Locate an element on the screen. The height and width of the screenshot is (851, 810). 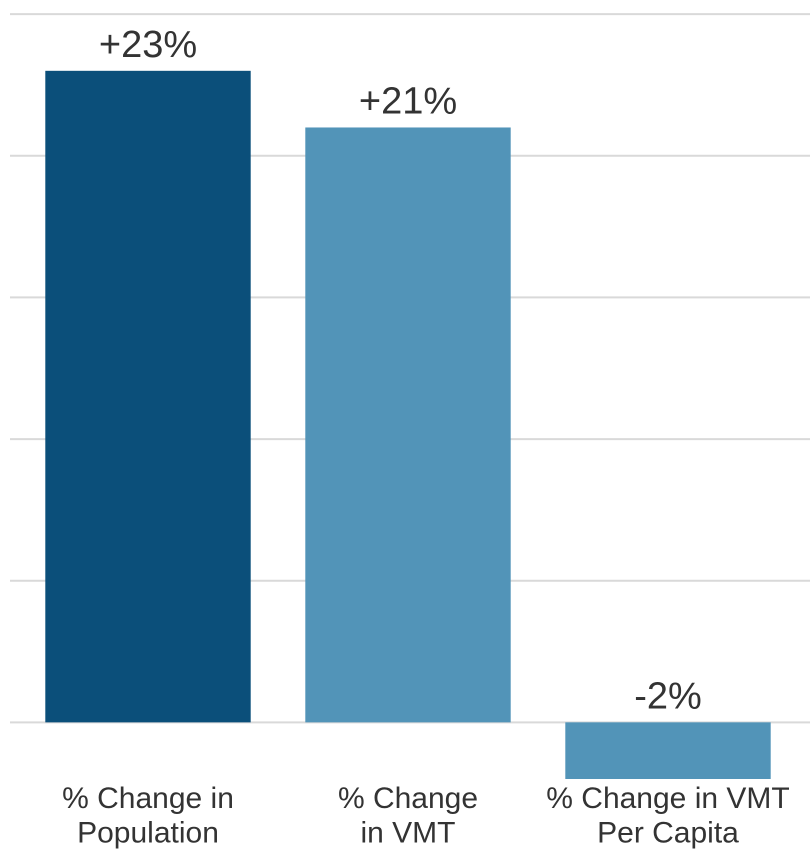
x-tick-label: % Change in VMT is located at coordinates (408, 816).